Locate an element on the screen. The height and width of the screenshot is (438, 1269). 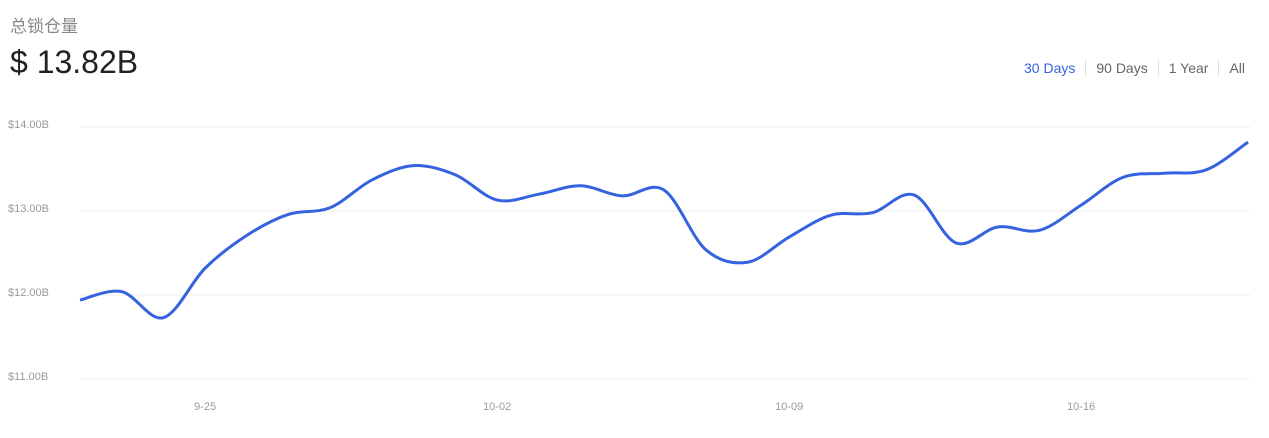
headline-value: $ 13.82B is located at coordinates (74, 62).